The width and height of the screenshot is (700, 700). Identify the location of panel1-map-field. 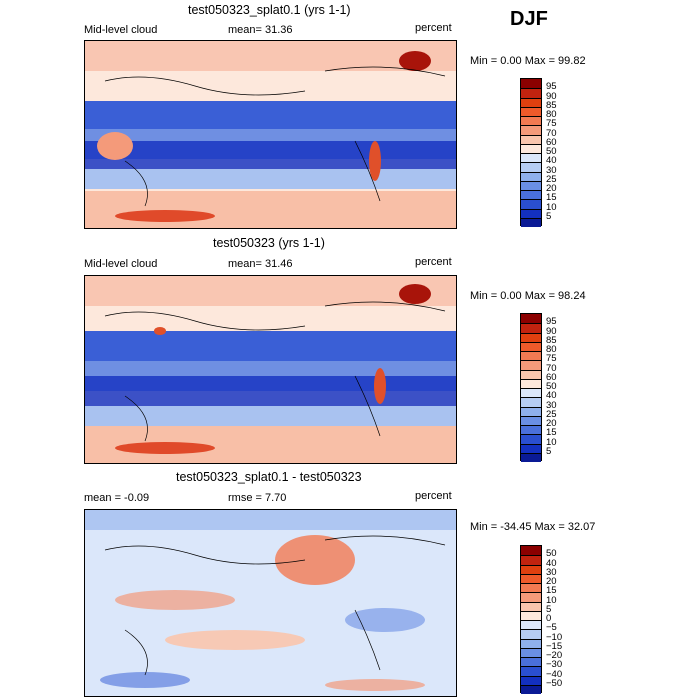
(270, 134).